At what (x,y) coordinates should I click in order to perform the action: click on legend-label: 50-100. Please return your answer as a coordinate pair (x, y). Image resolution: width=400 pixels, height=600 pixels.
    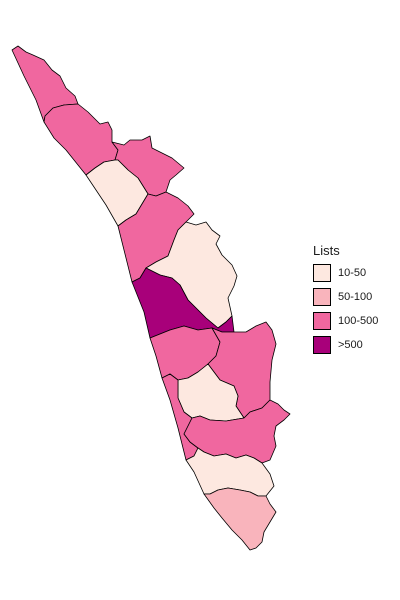
    Looking at the image, I should click on (355, 297).